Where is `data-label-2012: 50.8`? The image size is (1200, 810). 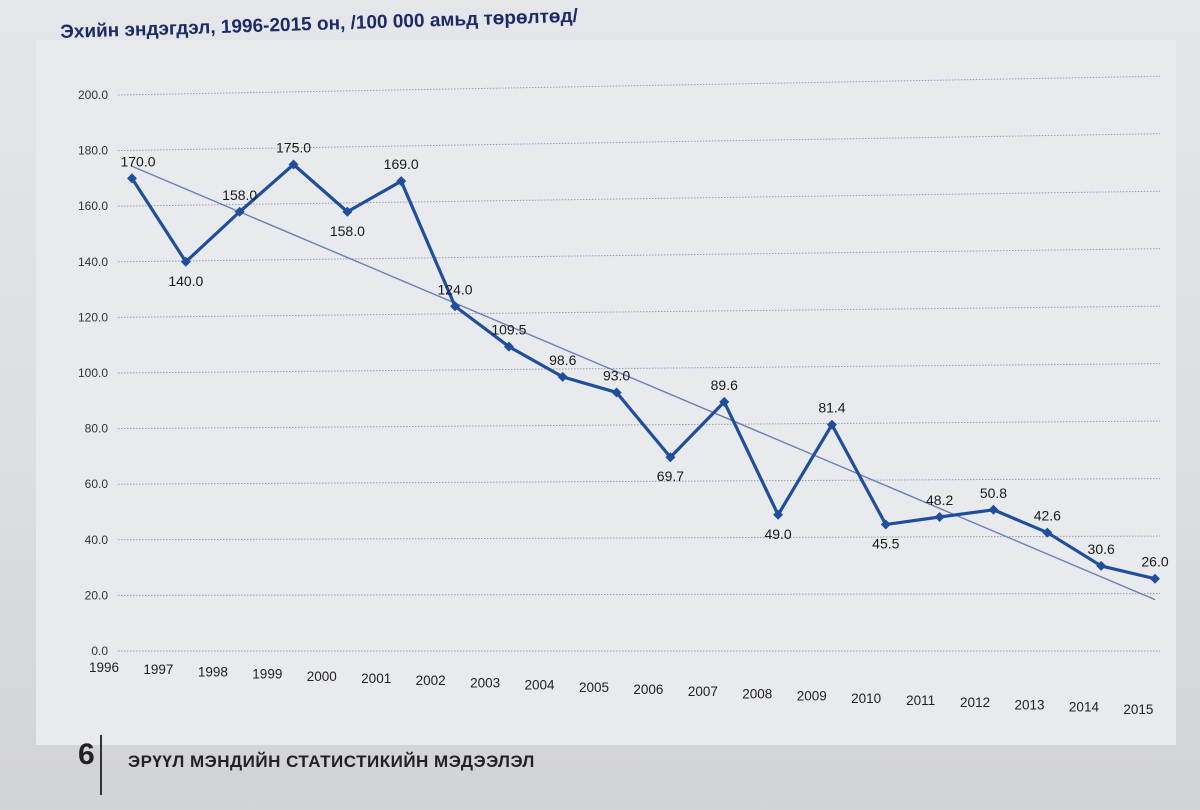
data-label-2012: 50.8 is located at coordinates (993, 493).